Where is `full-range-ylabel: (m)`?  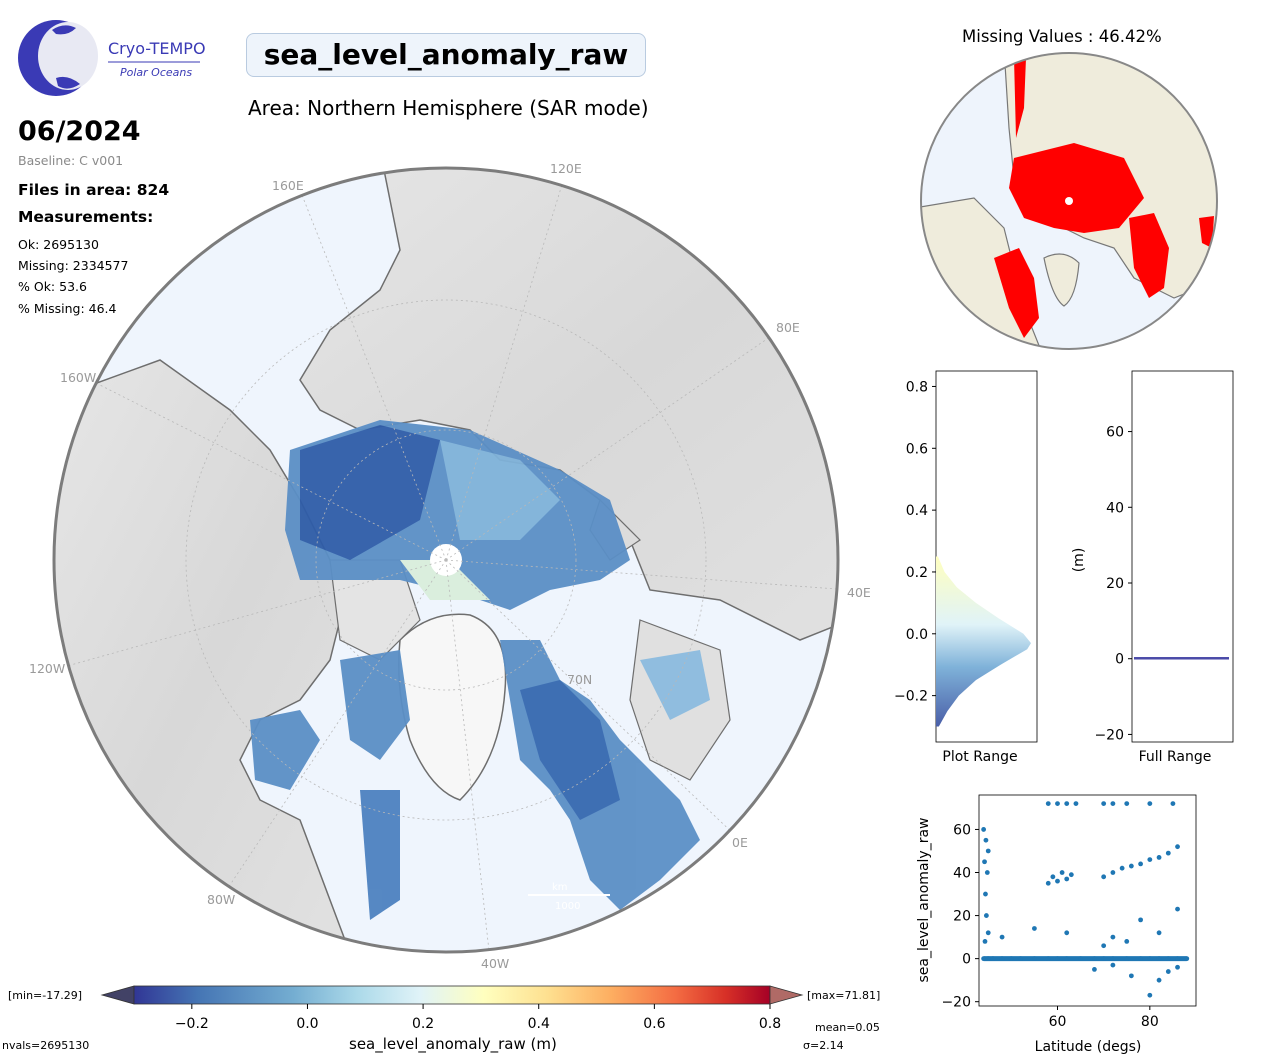
full-range-ylabel: (m) is located at coordinates (1079, 560).